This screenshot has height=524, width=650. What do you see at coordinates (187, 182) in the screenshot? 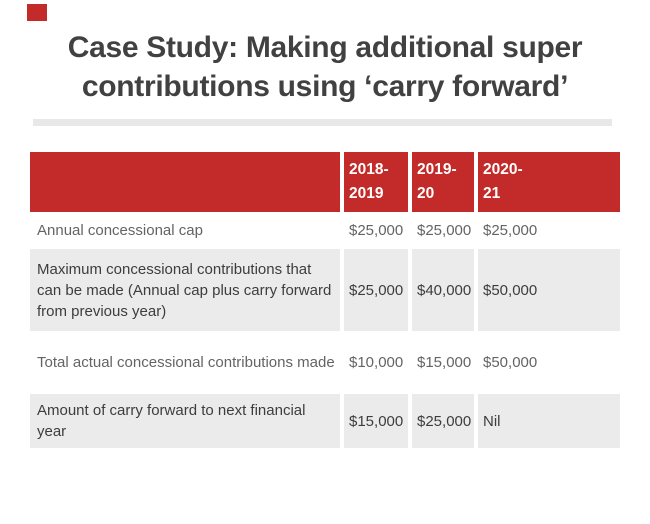
I see `header-cell-empty` at bounding box center [187, 182].